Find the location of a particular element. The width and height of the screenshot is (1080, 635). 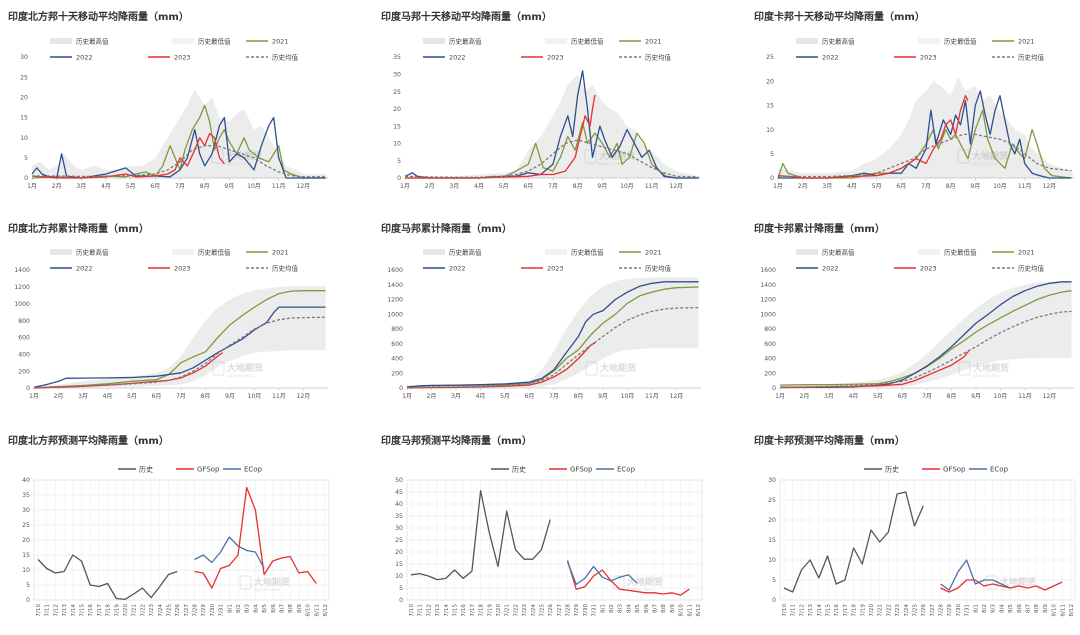

y-tick-label: 0 is located at coordinates (401, 600).